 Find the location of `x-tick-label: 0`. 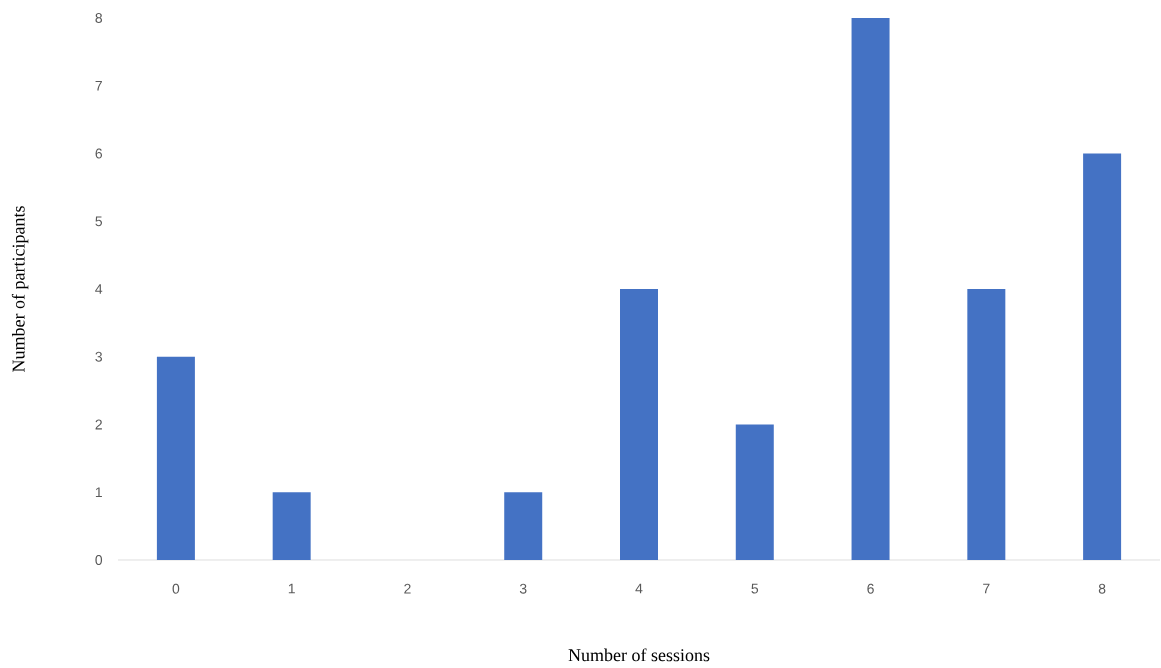

x-tick-label: 0 is located at coordinates (176, 588).